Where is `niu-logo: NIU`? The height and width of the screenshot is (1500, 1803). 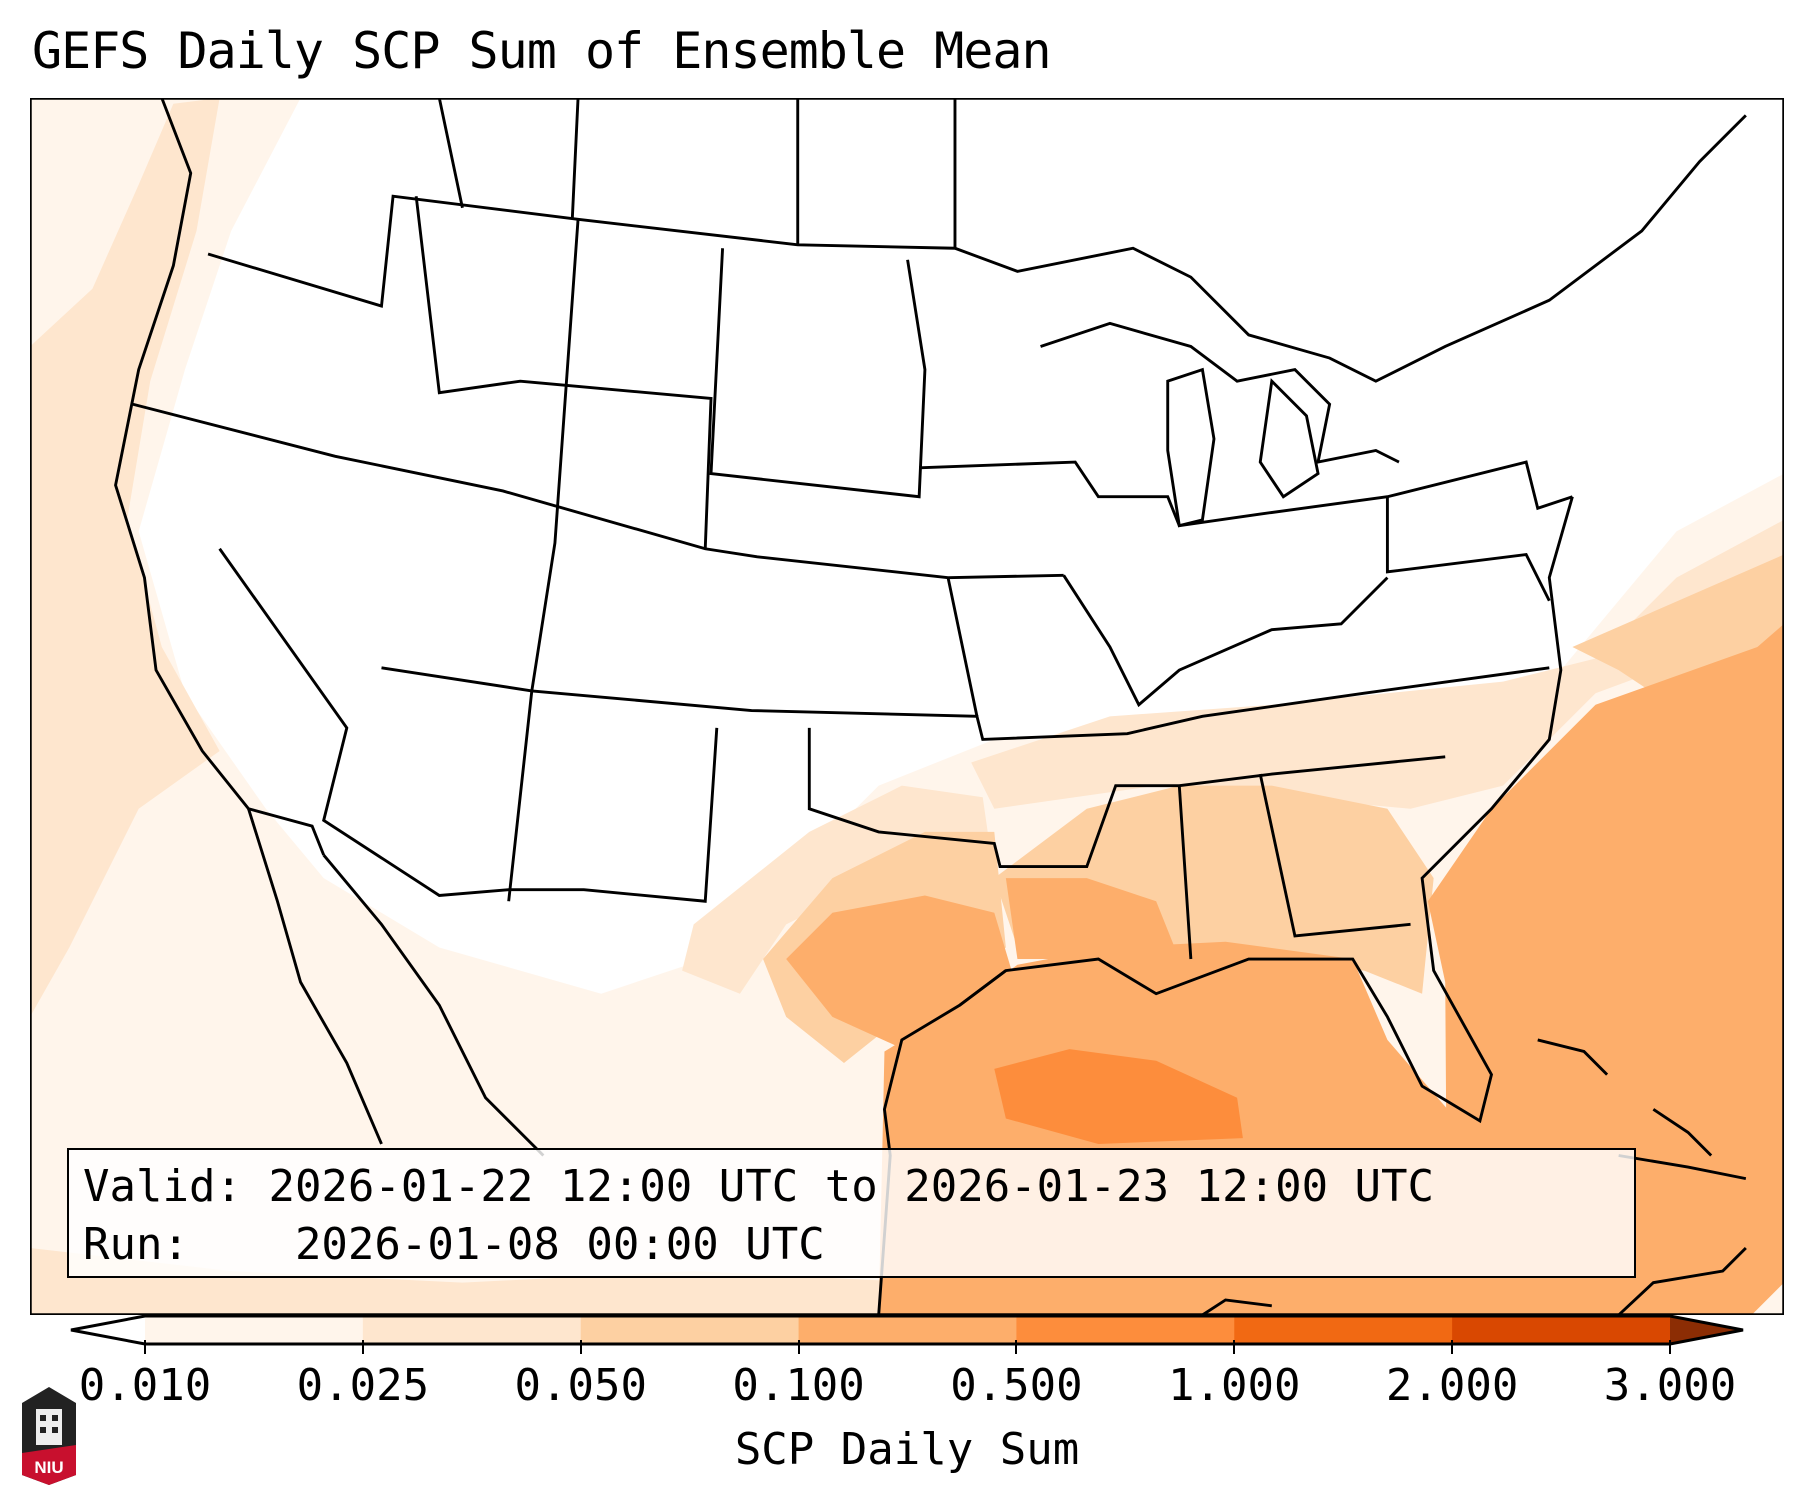
niu-logo: NIU is located at coordinates (49, 1436).